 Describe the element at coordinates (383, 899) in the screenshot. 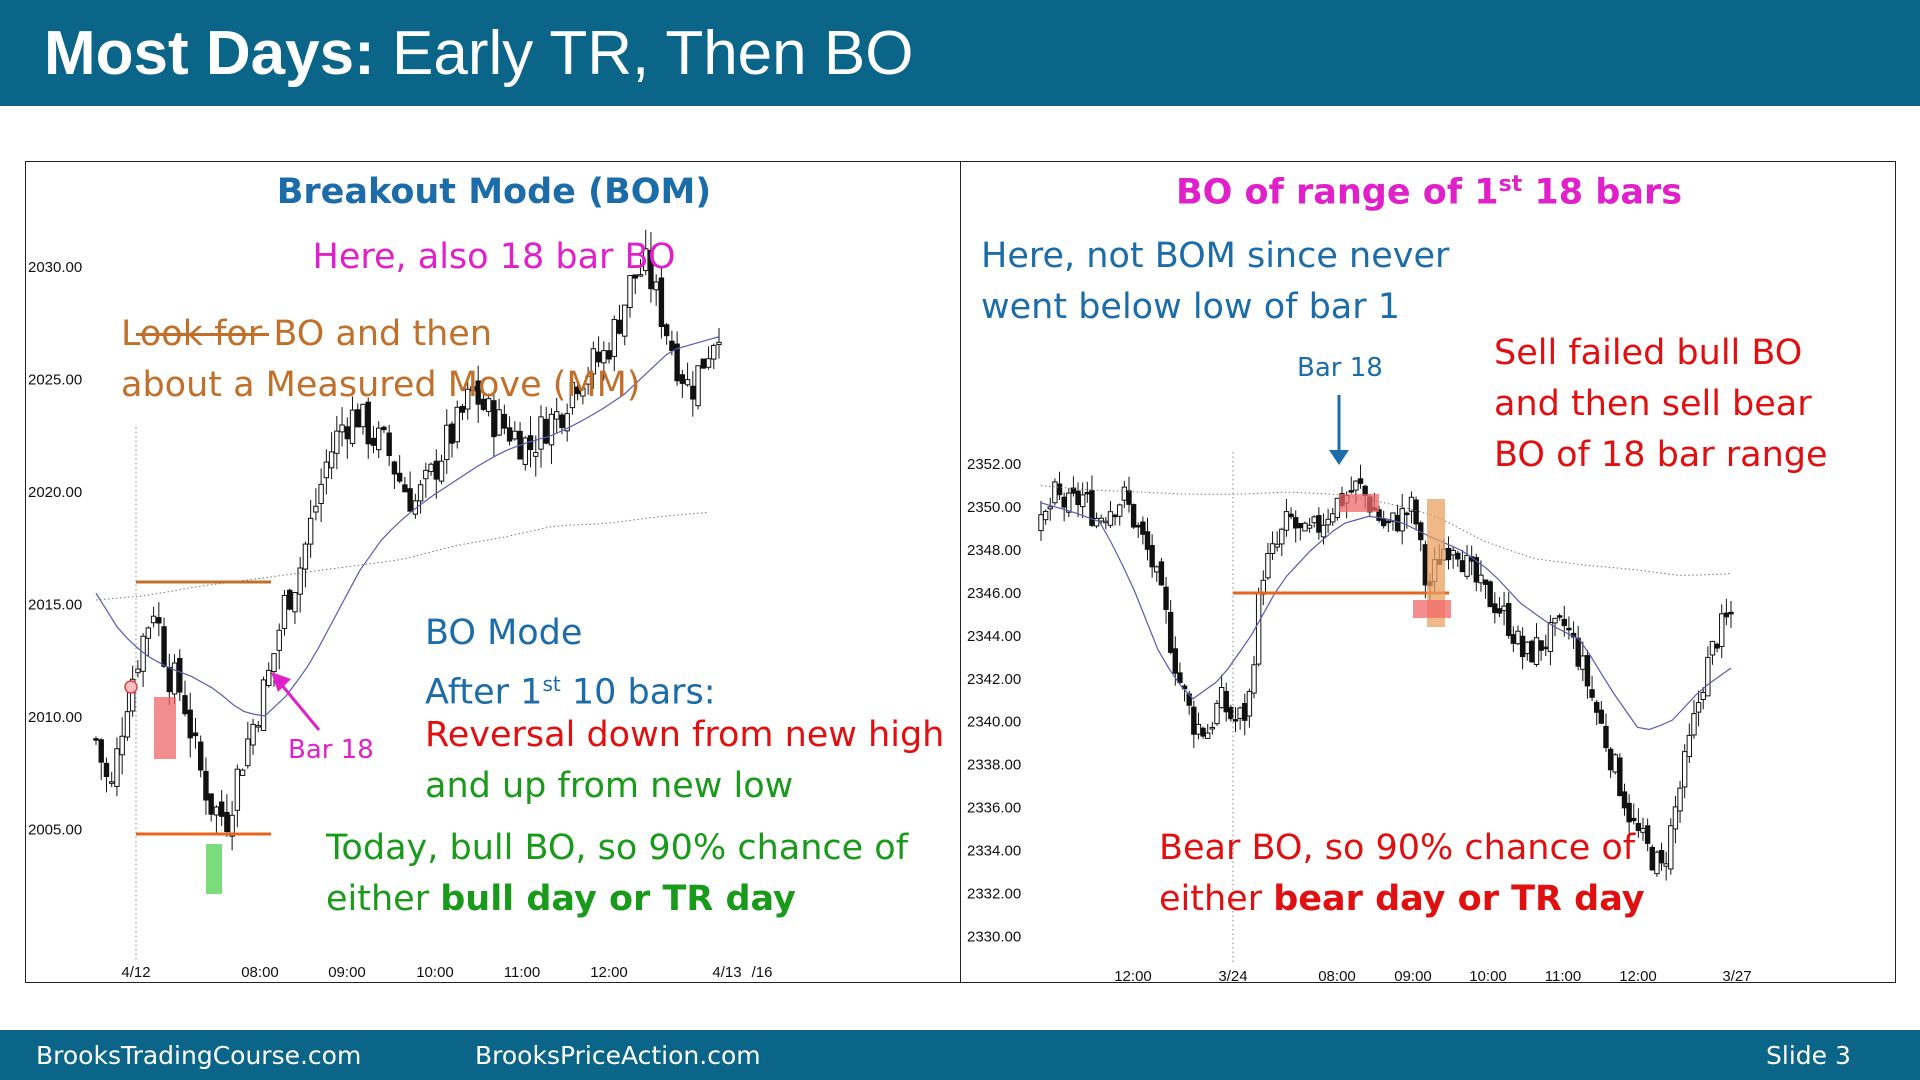

I see `today-line2-pre: either` at that location.